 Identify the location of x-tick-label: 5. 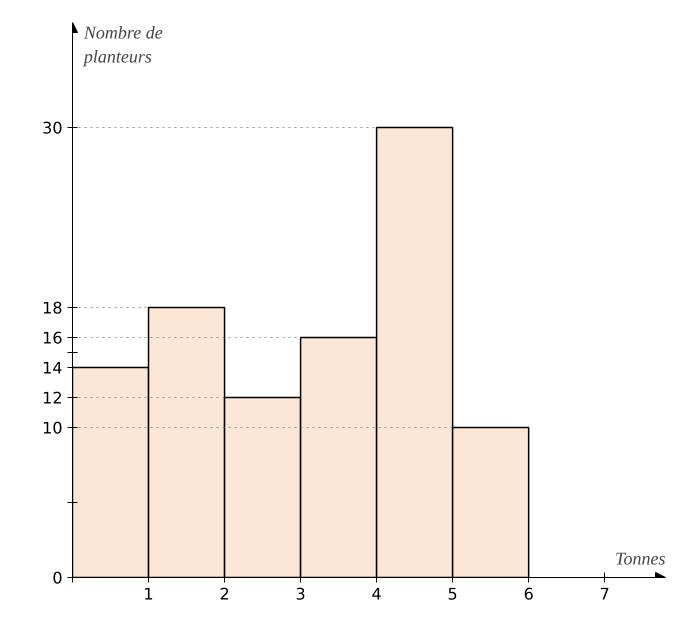
(453, 594).